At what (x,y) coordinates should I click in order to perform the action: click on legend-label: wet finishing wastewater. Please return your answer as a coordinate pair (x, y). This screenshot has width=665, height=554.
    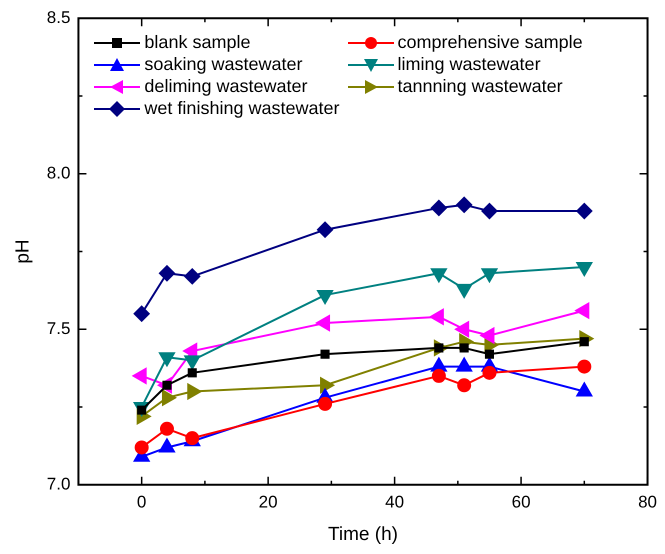
    Looking at the image, I should click on (242, 109).